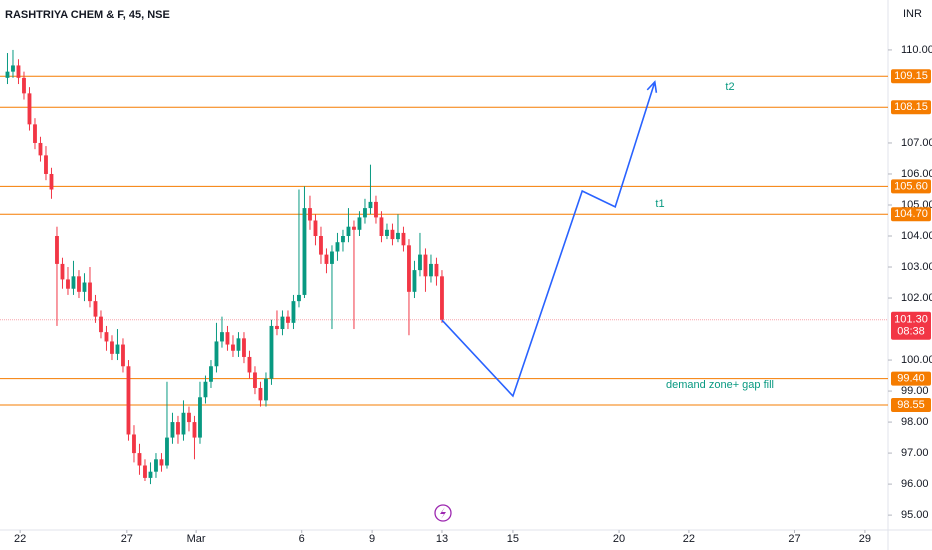  I want to click on y-tick-label: 96.00, so click(915, 484).